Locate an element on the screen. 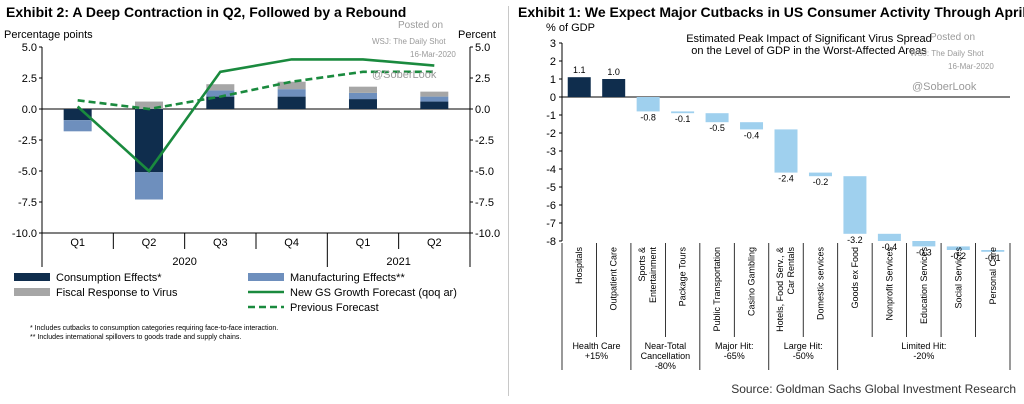 This screenshot has width=1024, height=404. category-label: Goods ex Food is located at coordinates (855, 278).